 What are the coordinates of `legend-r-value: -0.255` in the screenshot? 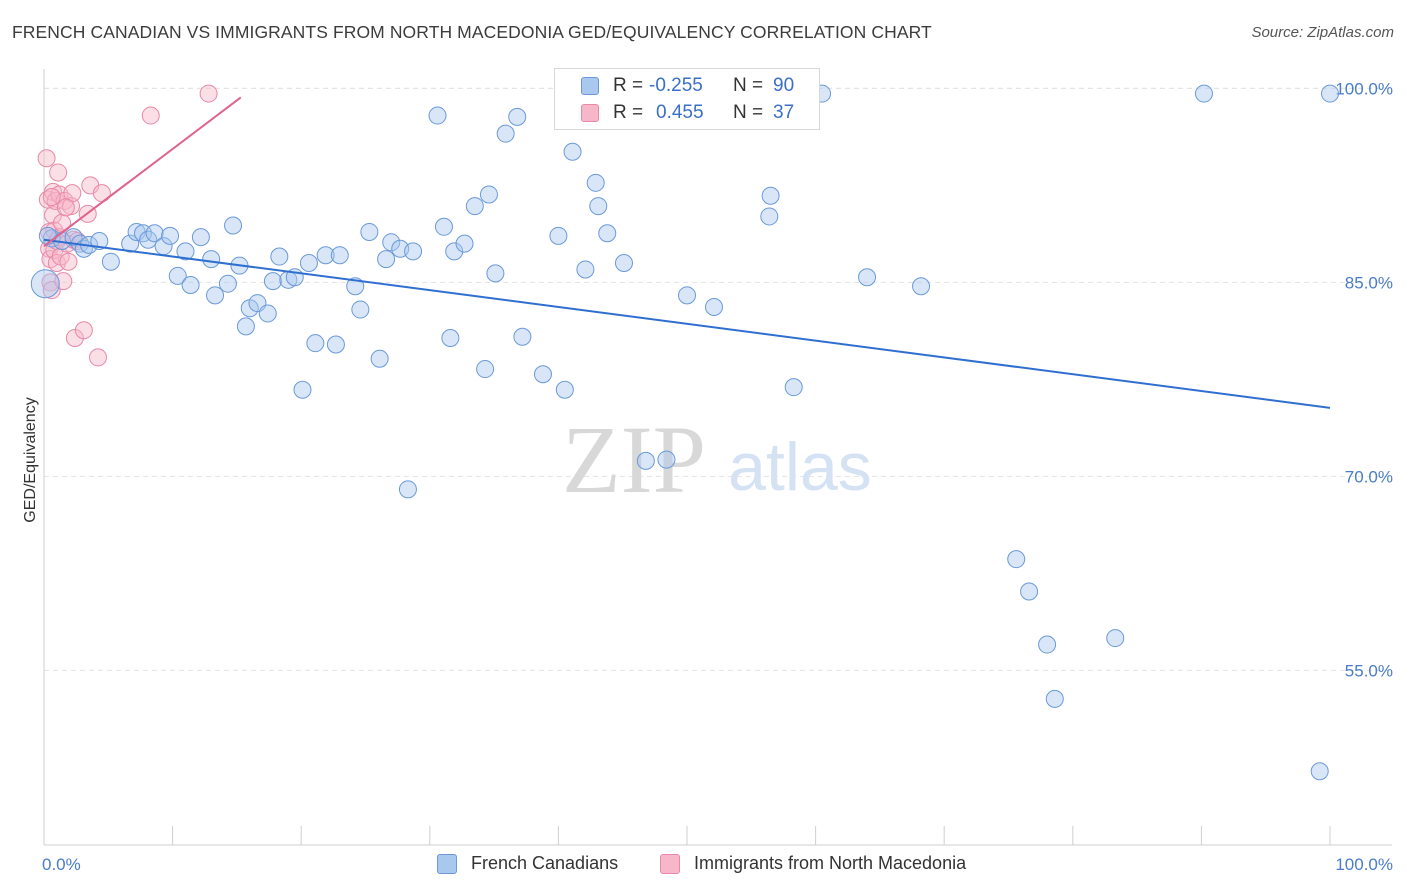 It's located at (676, 85).